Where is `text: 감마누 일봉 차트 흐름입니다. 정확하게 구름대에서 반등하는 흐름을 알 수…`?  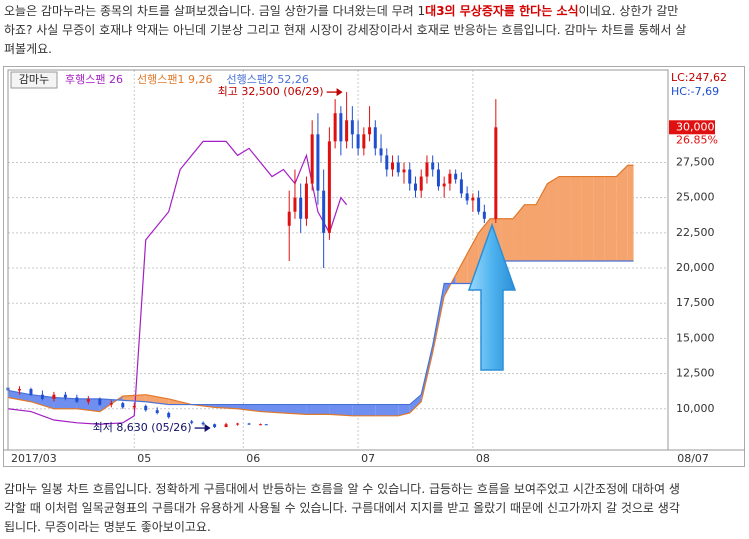
text: 감마누 일봉 차트 흐름입니다. 정확하게 구름대에서 반등하는 흐름을 알 수… is located at coordinates (342, 489).